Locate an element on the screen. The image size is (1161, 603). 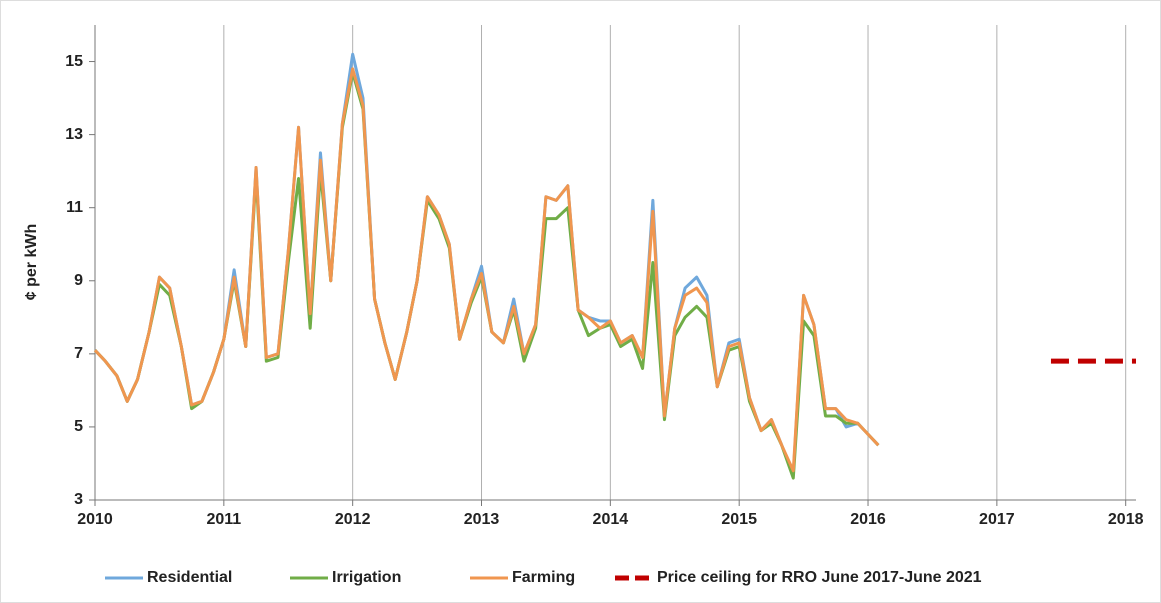
legend-label: Farming is located at coordinates (543, 577).